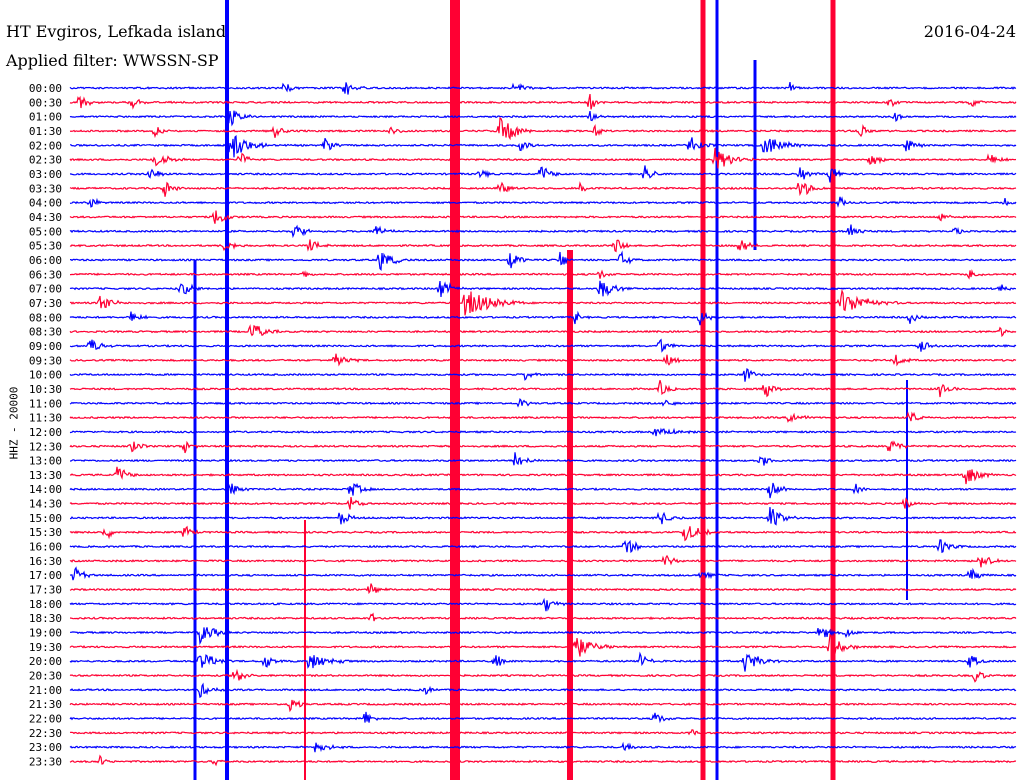 The image size is (1024, 780). Describe the element at coordinates (45, 747) in the screenshot. I see `row-time-label: 23:00` at that location.